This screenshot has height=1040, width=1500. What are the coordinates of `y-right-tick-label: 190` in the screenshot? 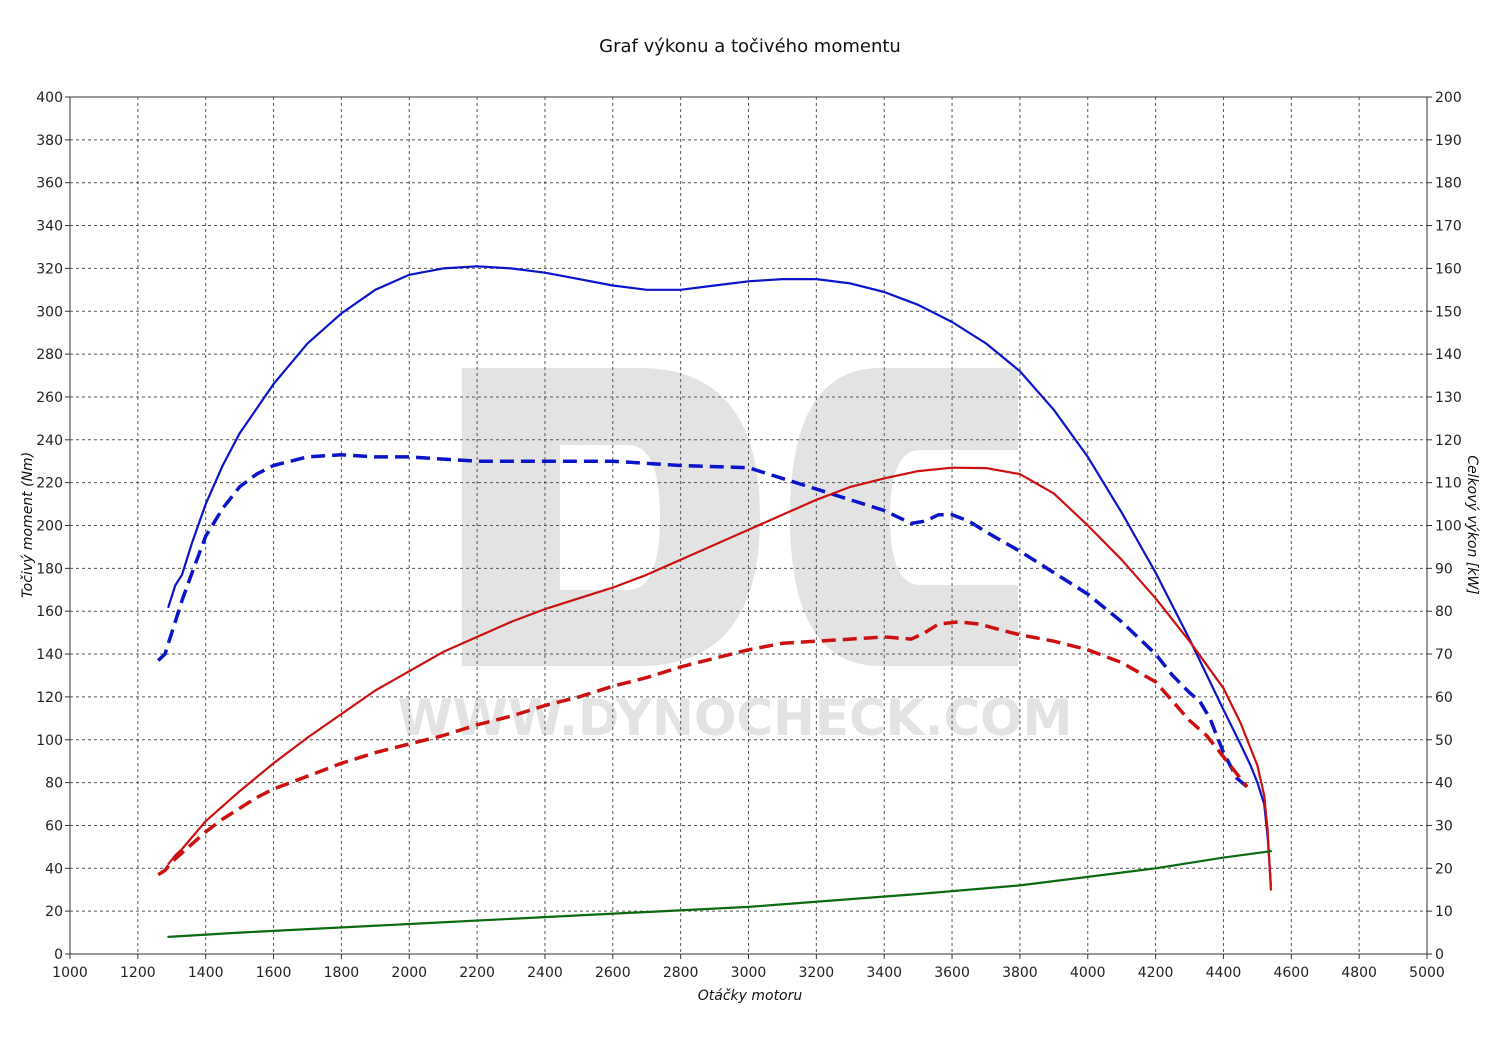 It's located at (1448, 141).